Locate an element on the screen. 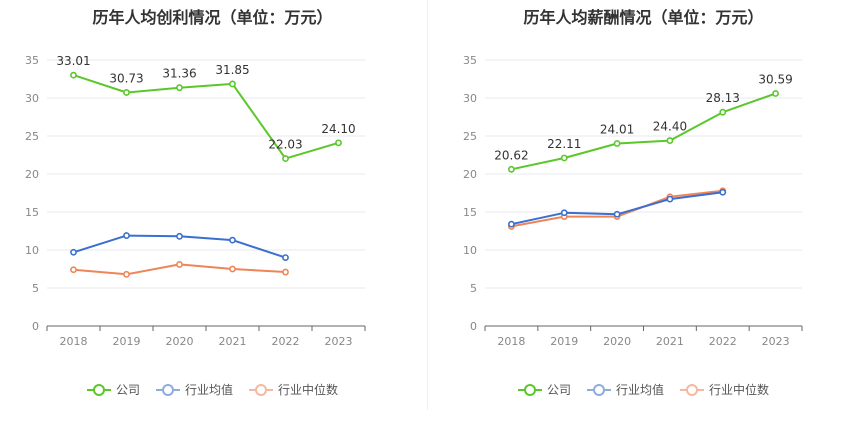 The height and width of the screenshot is (437, 850). data-label: 20.62 is located at coordinates (511, 155).